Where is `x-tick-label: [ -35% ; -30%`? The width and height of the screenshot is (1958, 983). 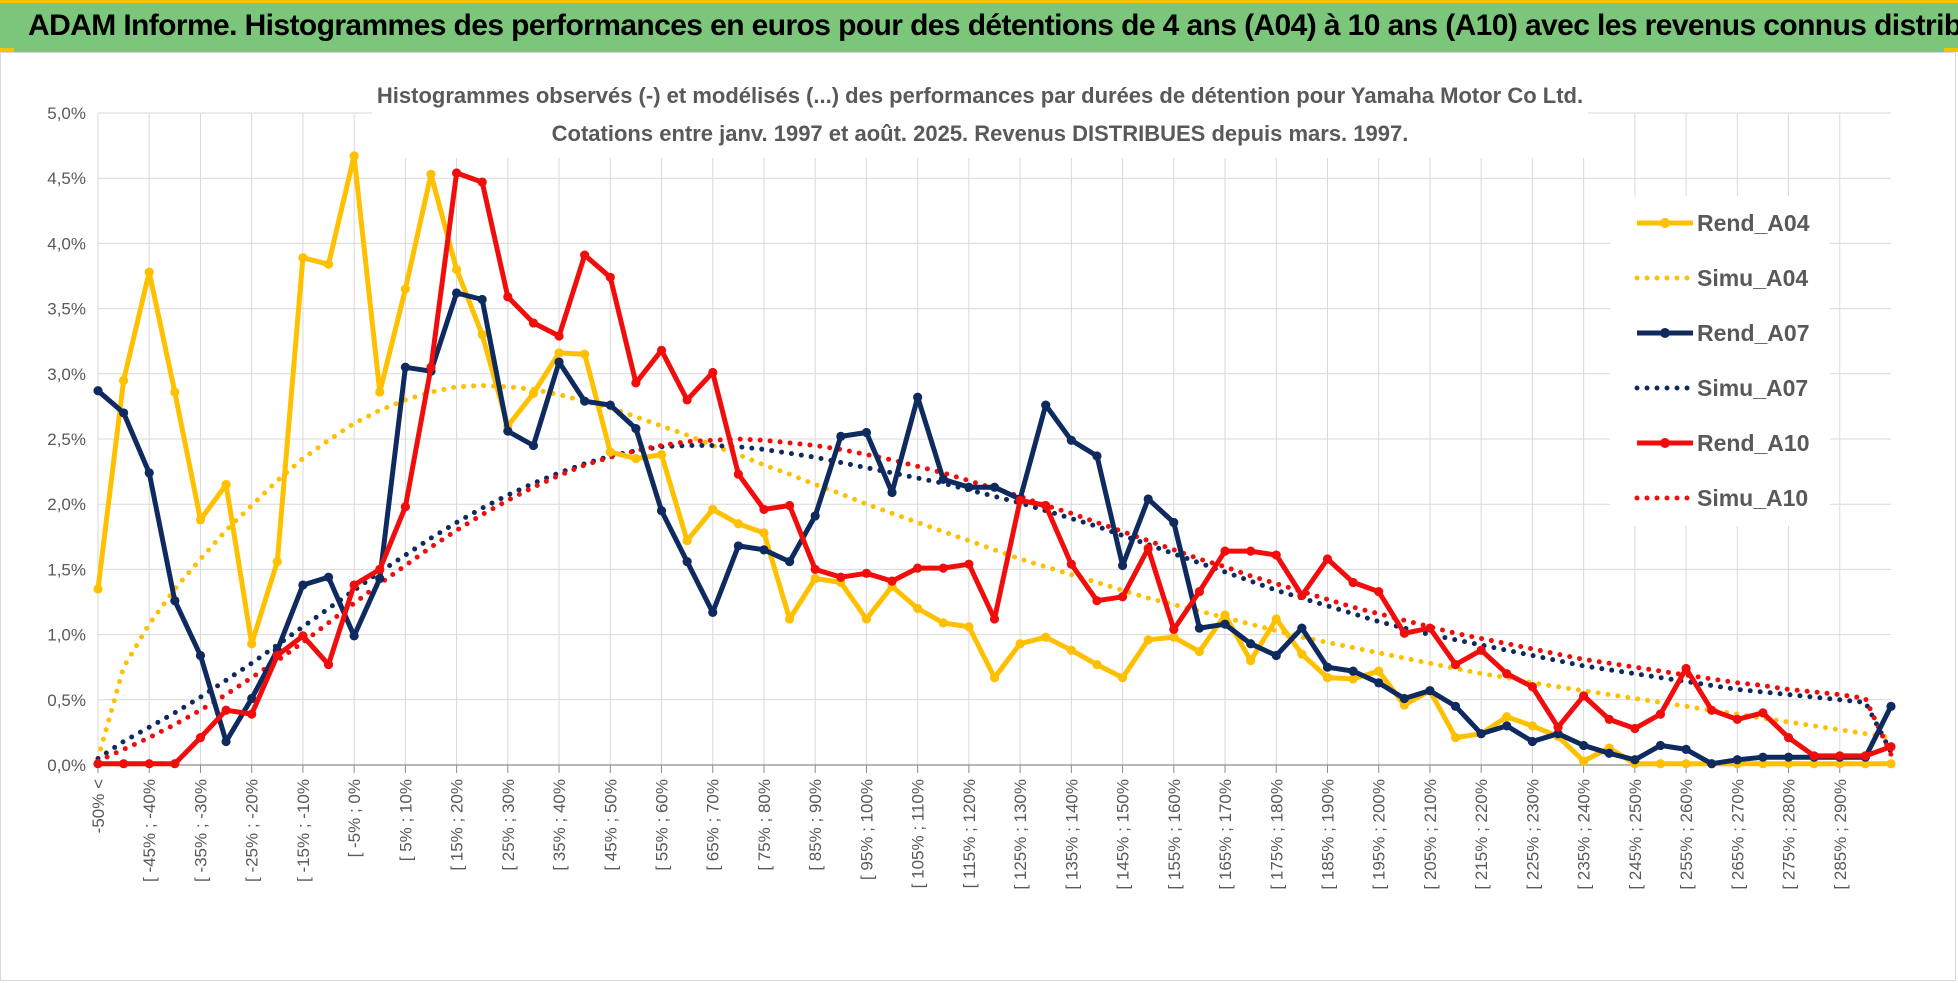
x-tick-label: [ -35% ; -30% is located at coordinates (200, 830).